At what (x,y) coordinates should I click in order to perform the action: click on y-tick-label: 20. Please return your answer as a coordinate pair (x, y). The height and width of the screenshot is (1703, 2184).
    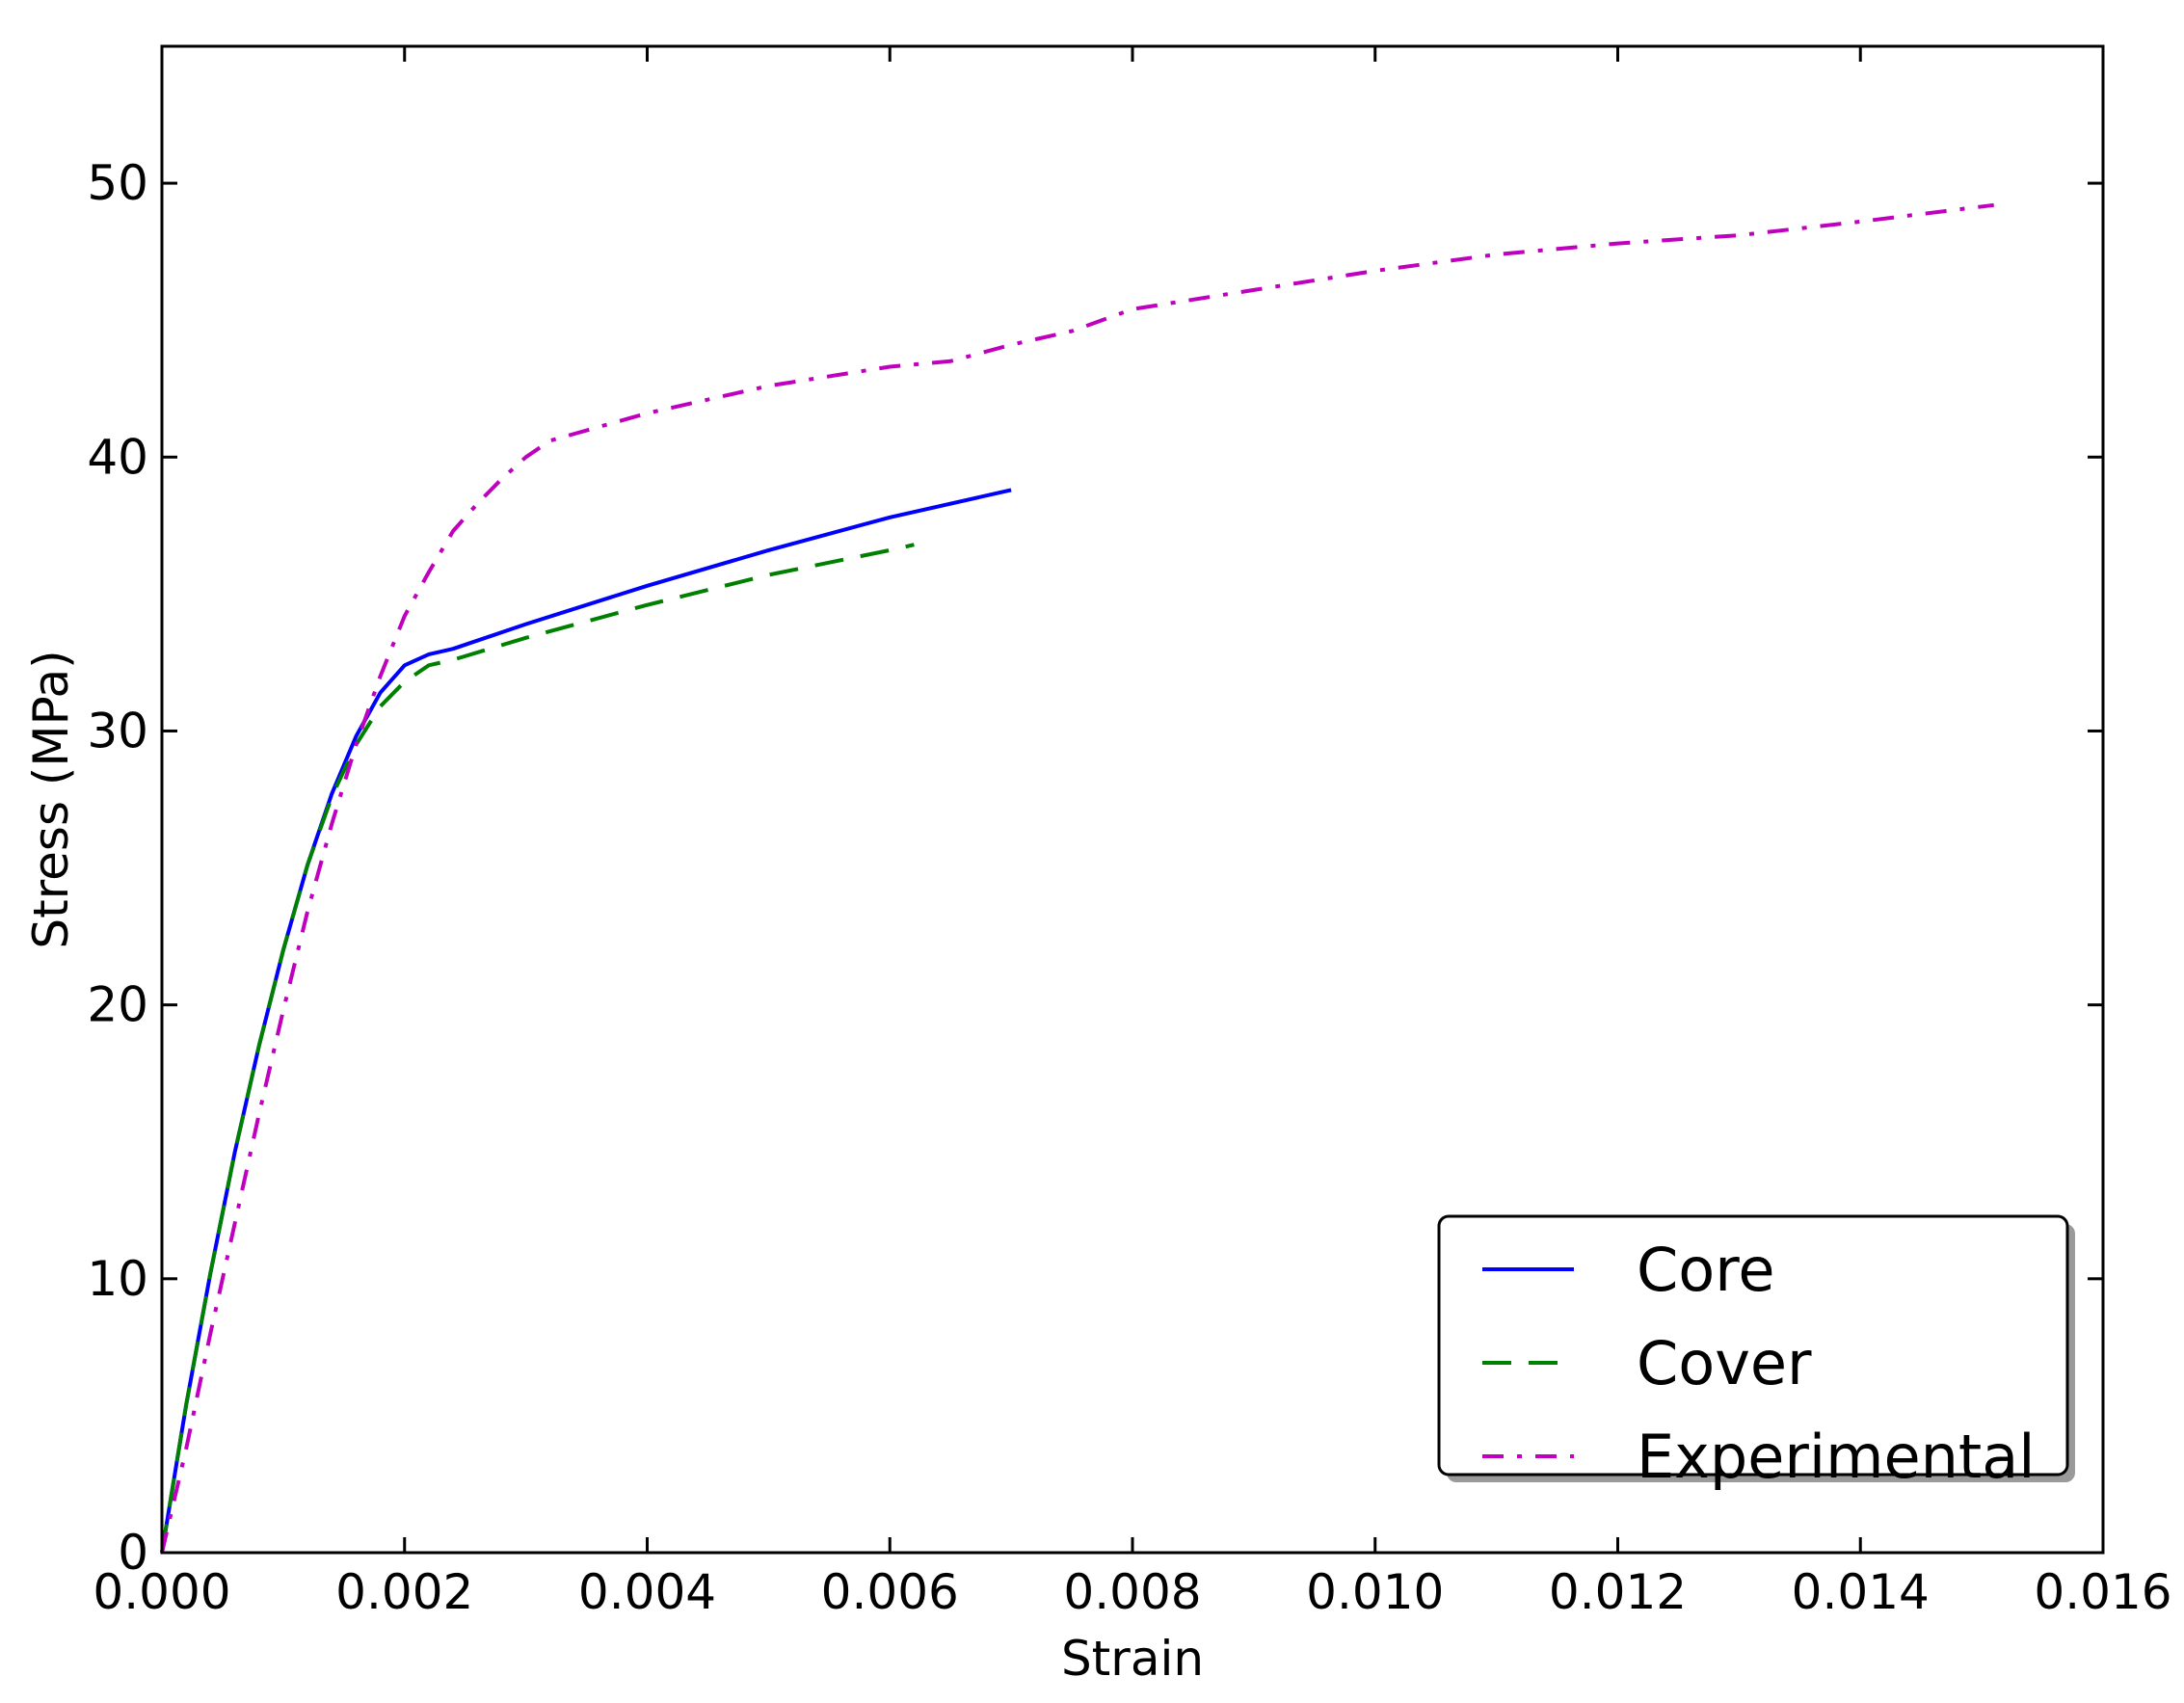
    Looking at the image, I should click on (117, 1005).